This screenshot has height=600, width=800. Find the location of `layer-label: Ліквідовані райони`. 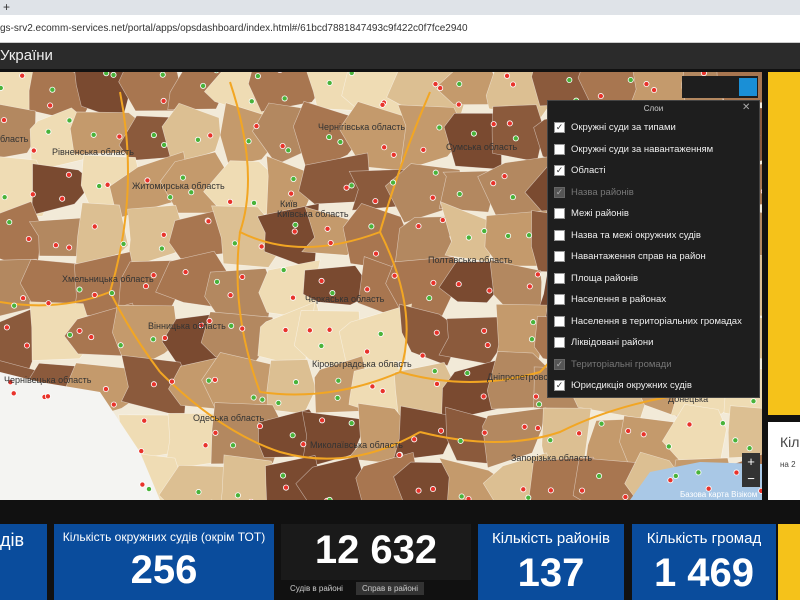

layer-label: Ліквідовані райони is located at coordinates (612, 342).